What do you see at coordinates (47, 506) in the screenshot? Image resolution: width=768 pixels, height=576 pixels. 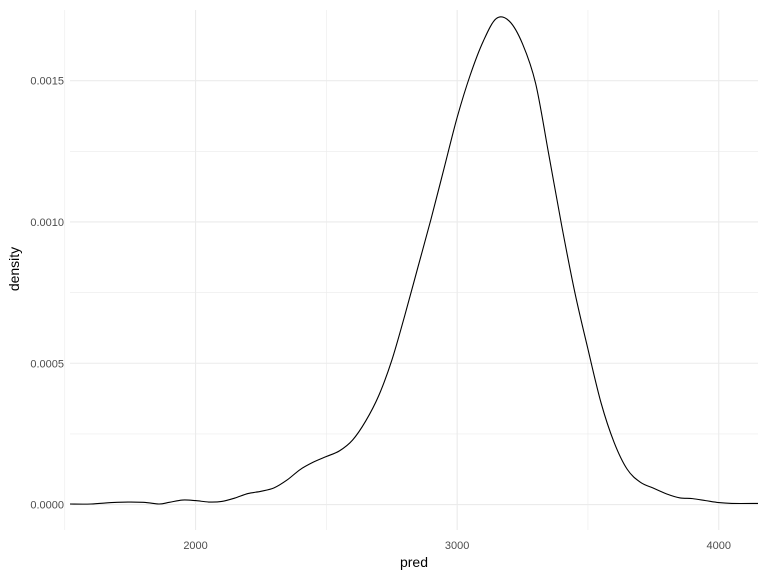 I see `y-tick-label: 0.0000` at bounding box center [47, 506].